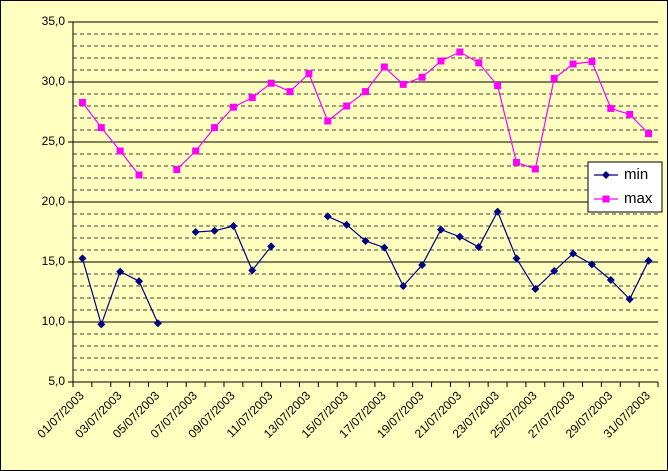  What do you see at coordinates (54, 201) in the screenshot?
I see `y-tick-label: 20,0` at bounding box center [54, 201].